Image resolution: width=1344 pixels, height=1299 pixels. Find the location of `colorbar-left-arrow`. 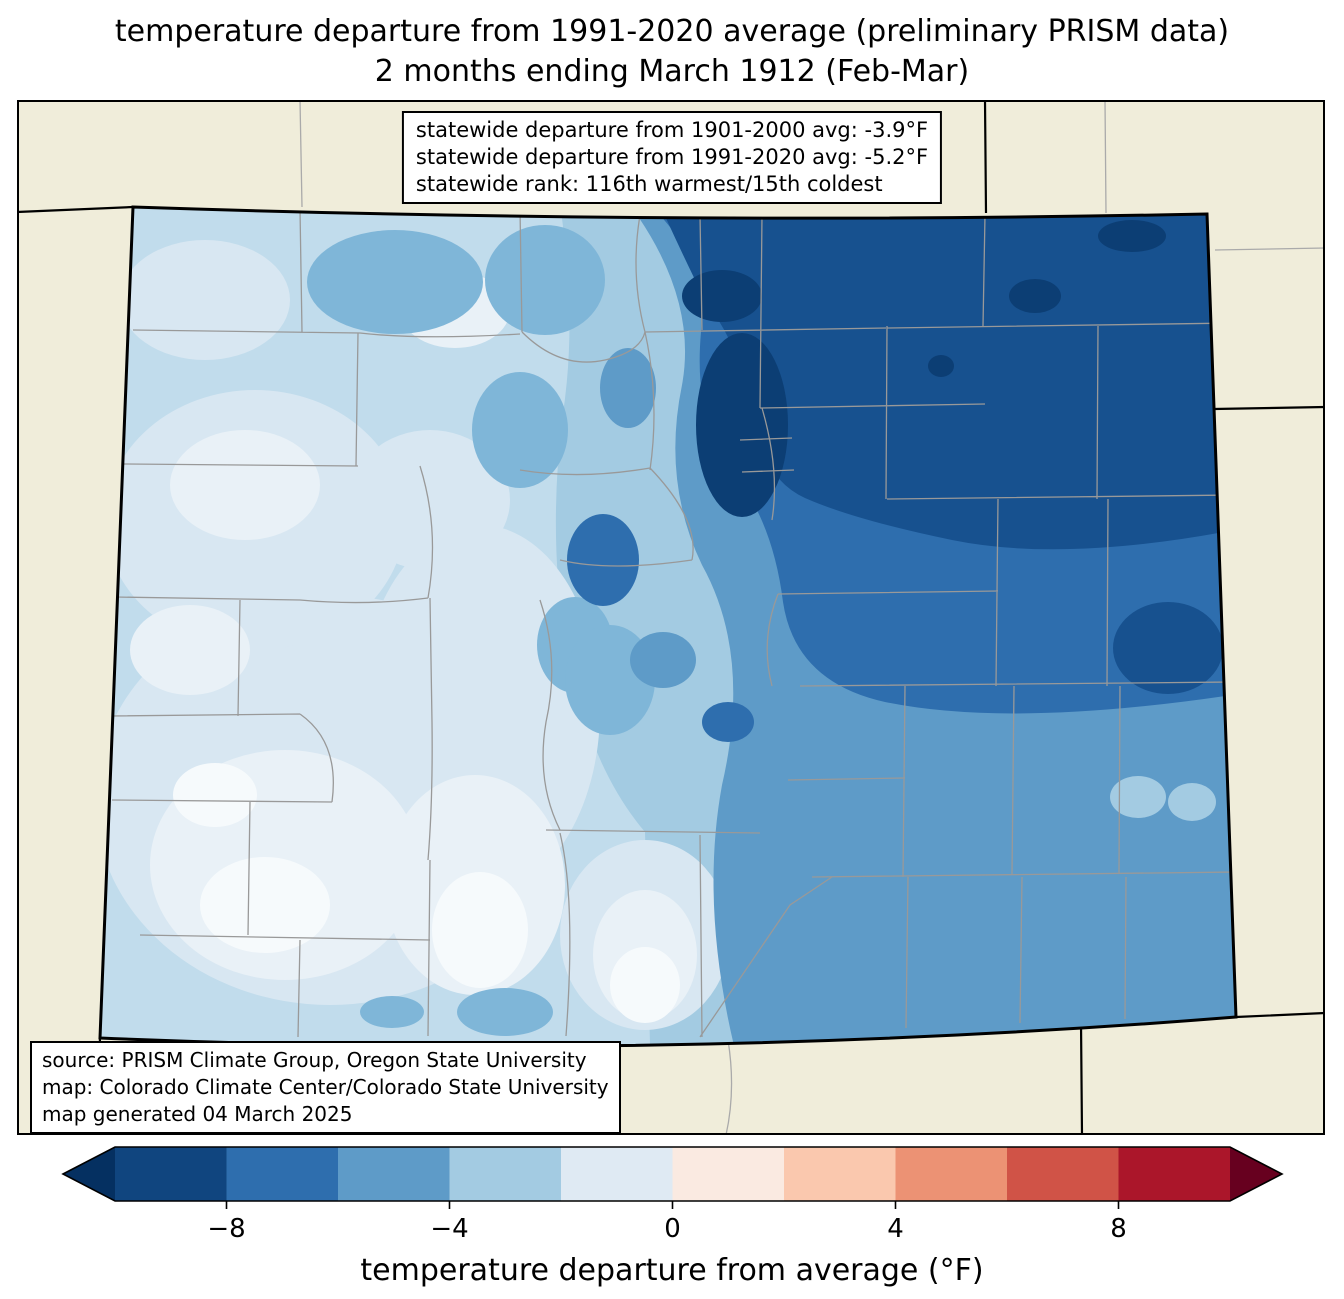

colorbar-left-arrow is located at coordinates (89, 1174).